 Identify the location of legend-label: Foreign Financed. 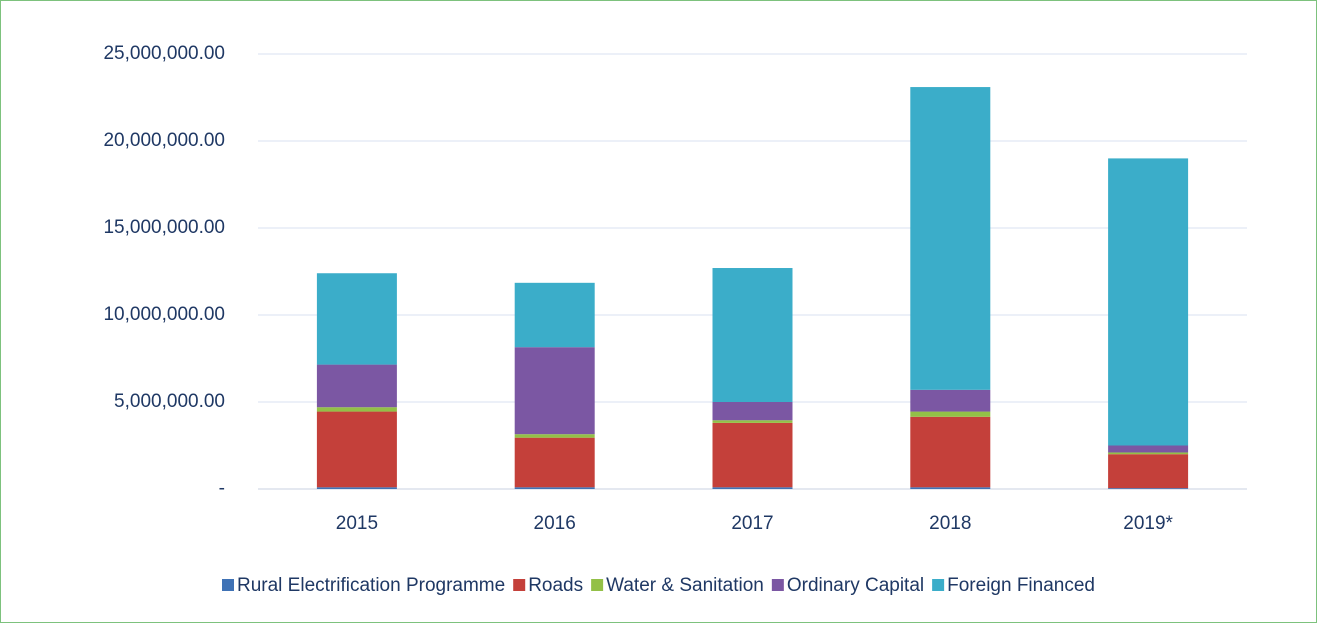
(1021, 585).